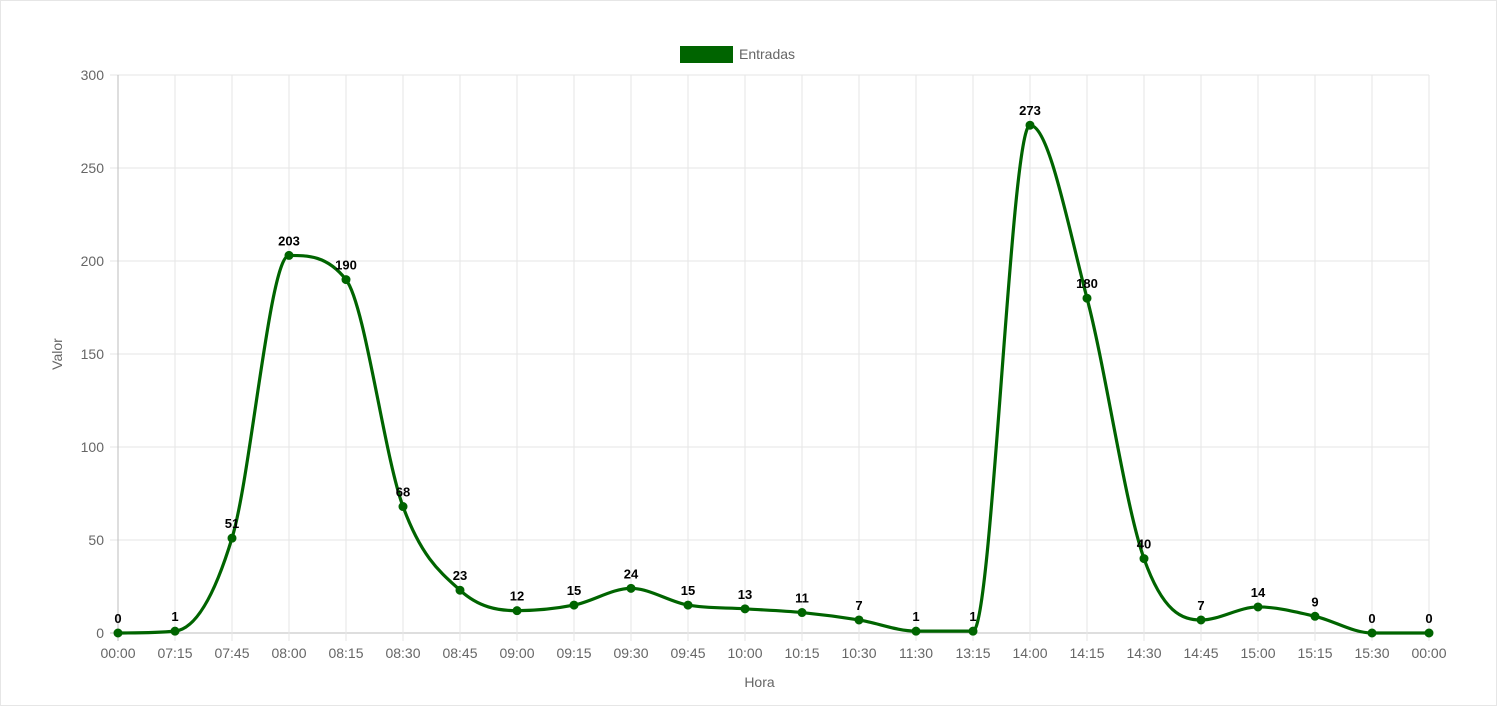 This screenshot has height=712, width=1497. Describe the element at coordinates (767, 54) in the screenshot. I see `legend-label: Entradas` at that location.